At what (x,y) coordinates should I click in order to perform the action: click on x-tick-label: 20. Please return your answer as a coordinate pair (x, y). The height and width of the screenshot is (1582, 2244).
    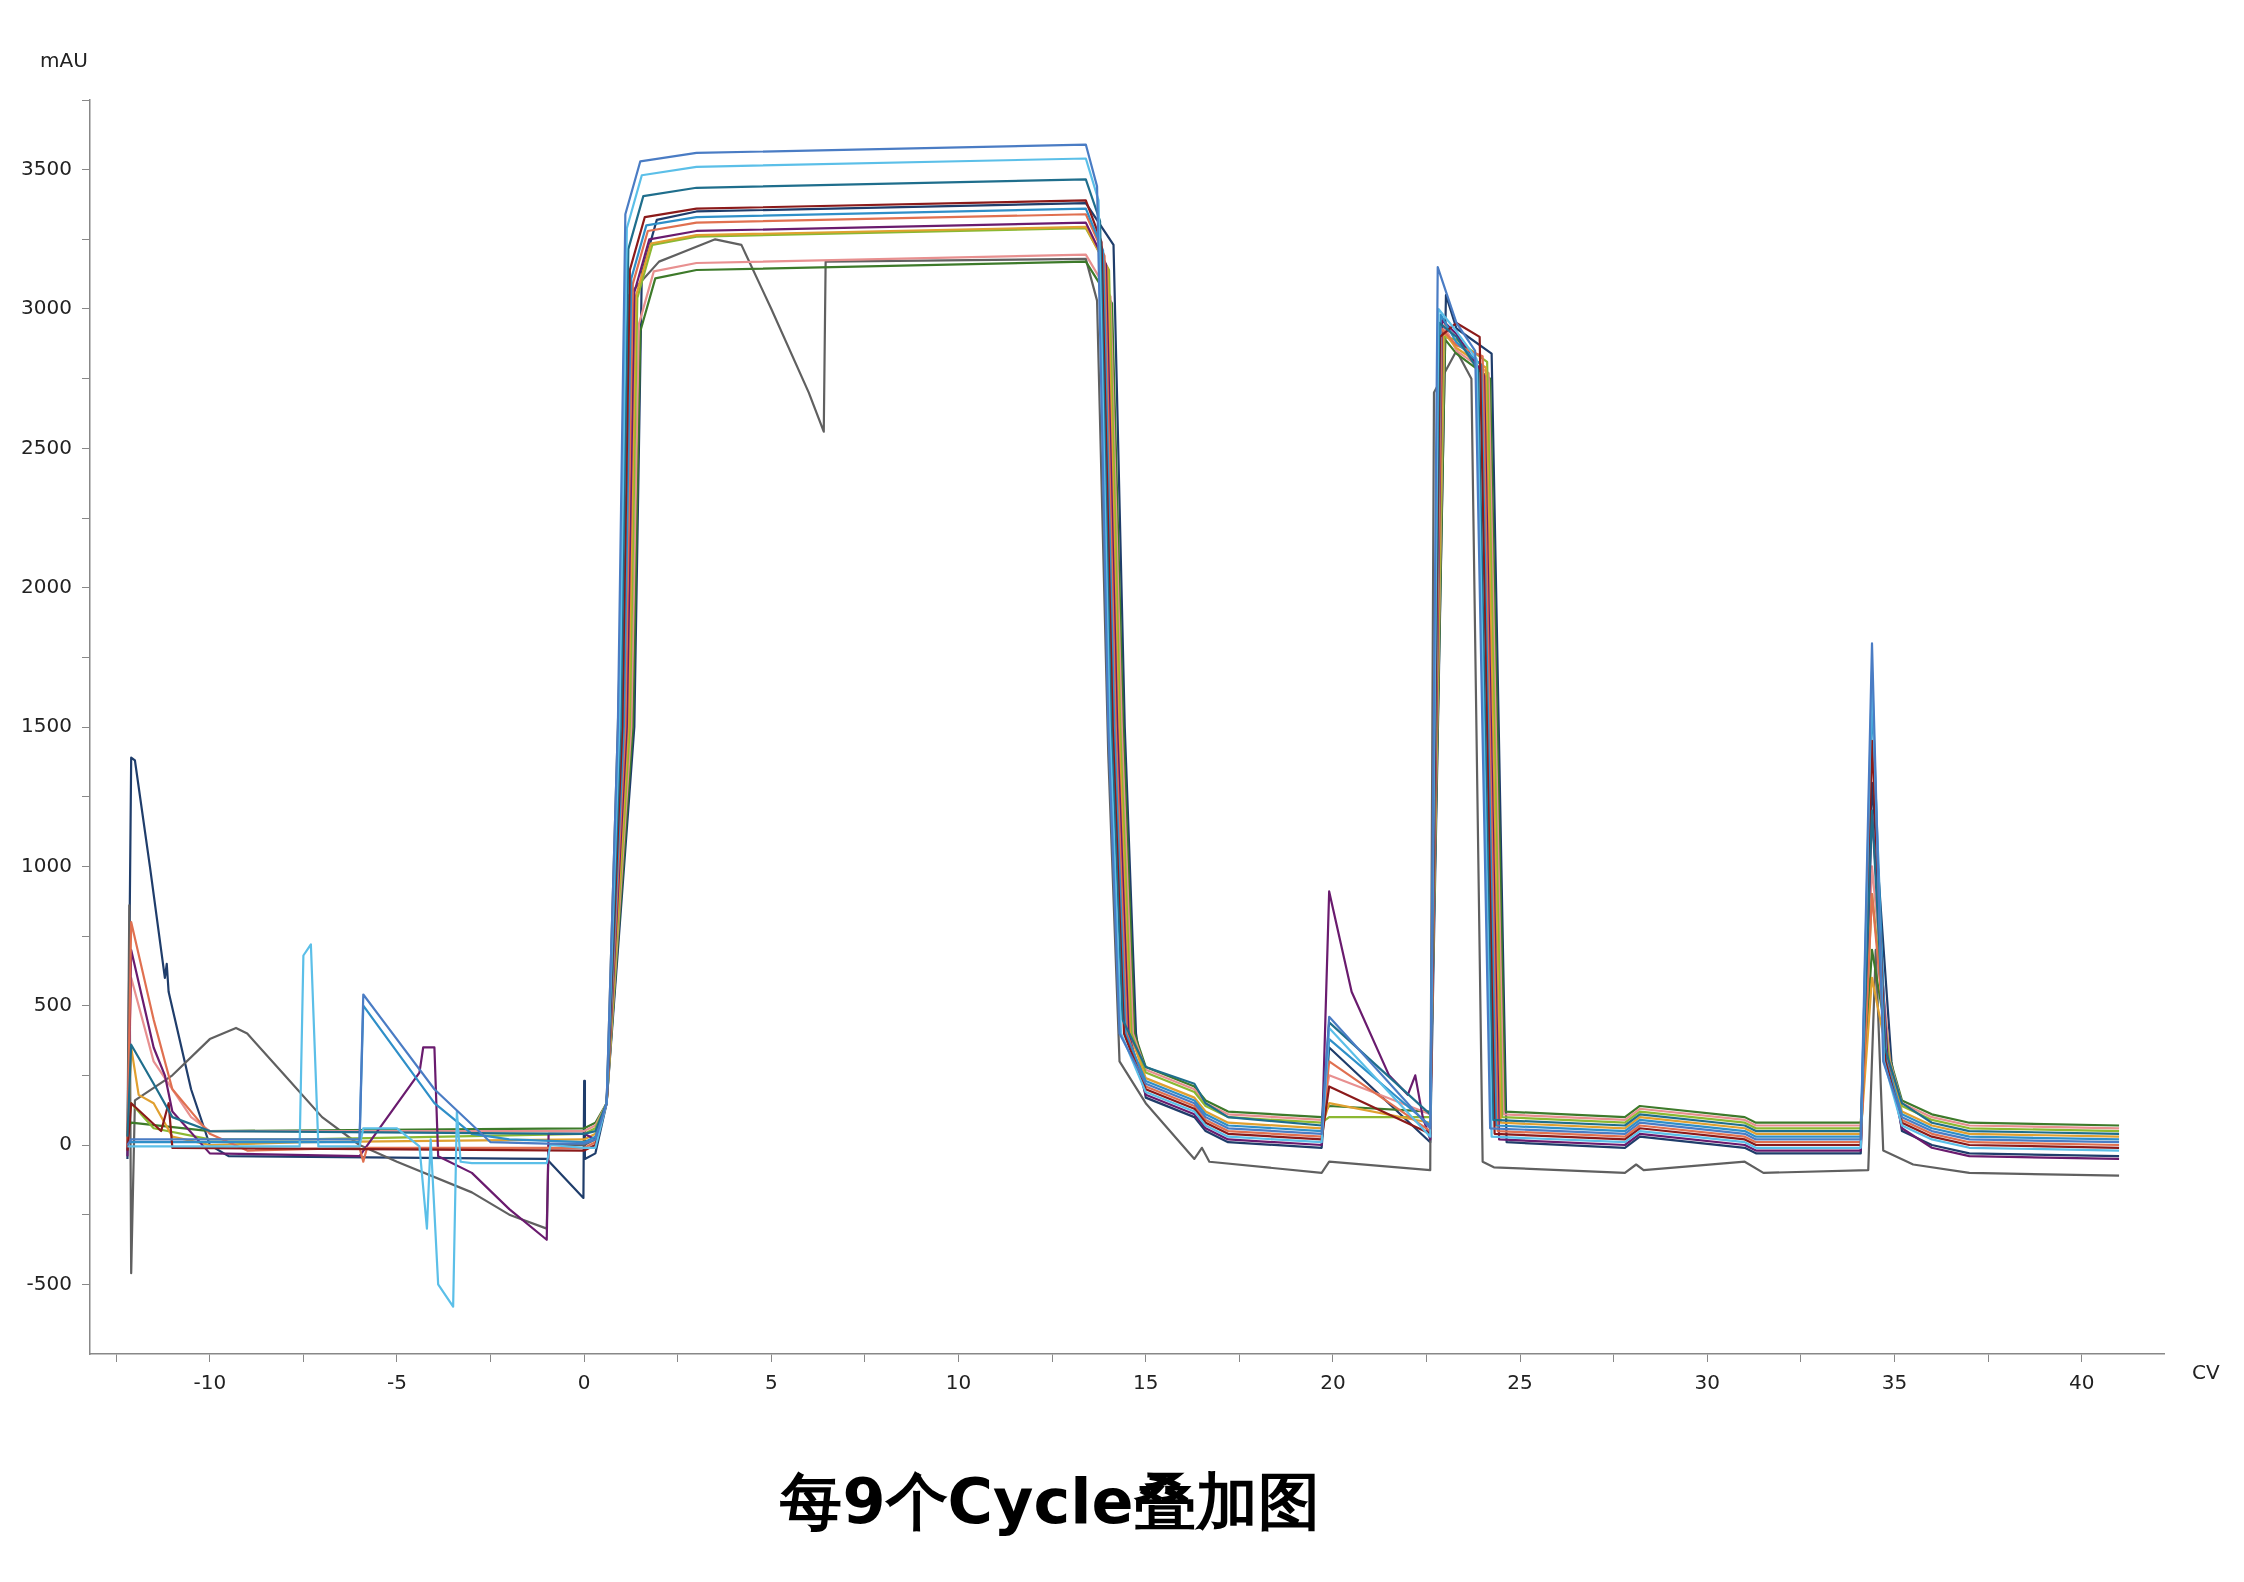
    Looking at the image, I should click on (1333, 1382).